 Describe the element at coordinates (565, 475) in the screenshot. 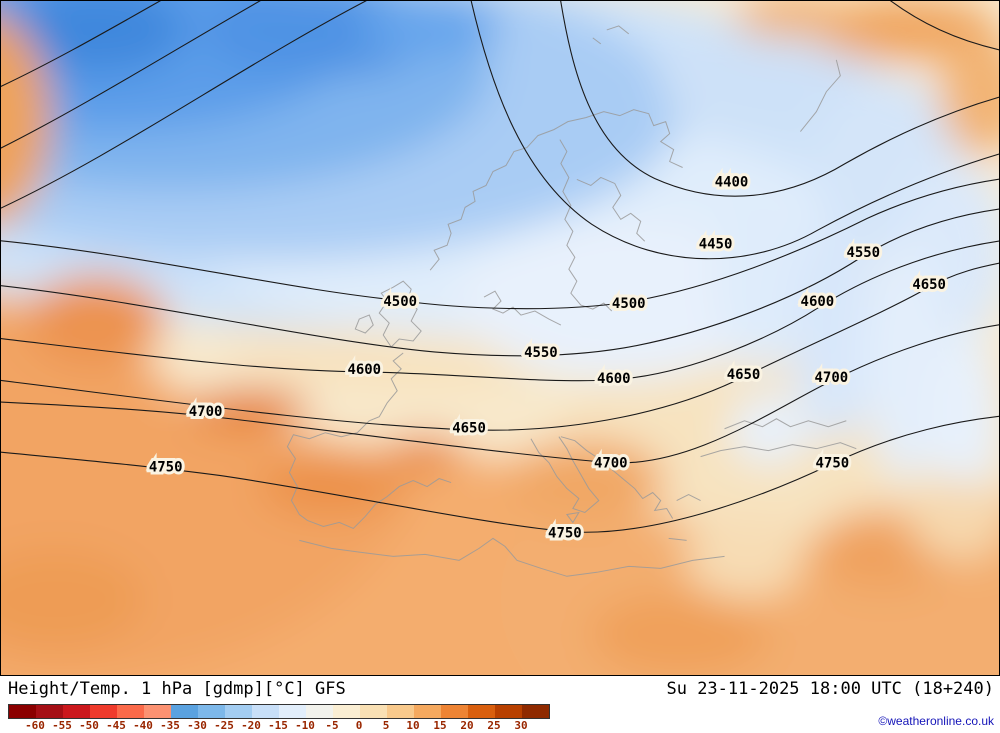

I see `coast-italy` at that location.